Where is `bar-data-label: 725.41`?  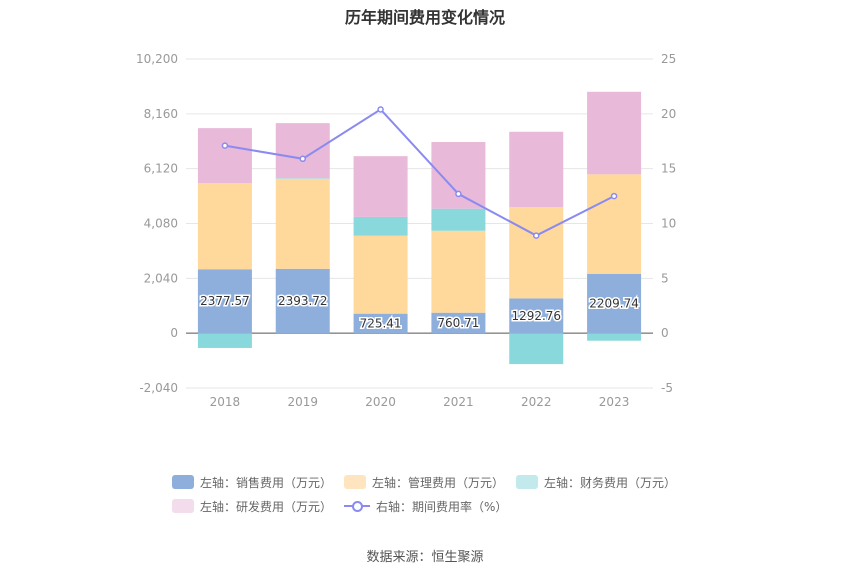
bar-data-label: 725.41 is located at coordinates (381, 323).